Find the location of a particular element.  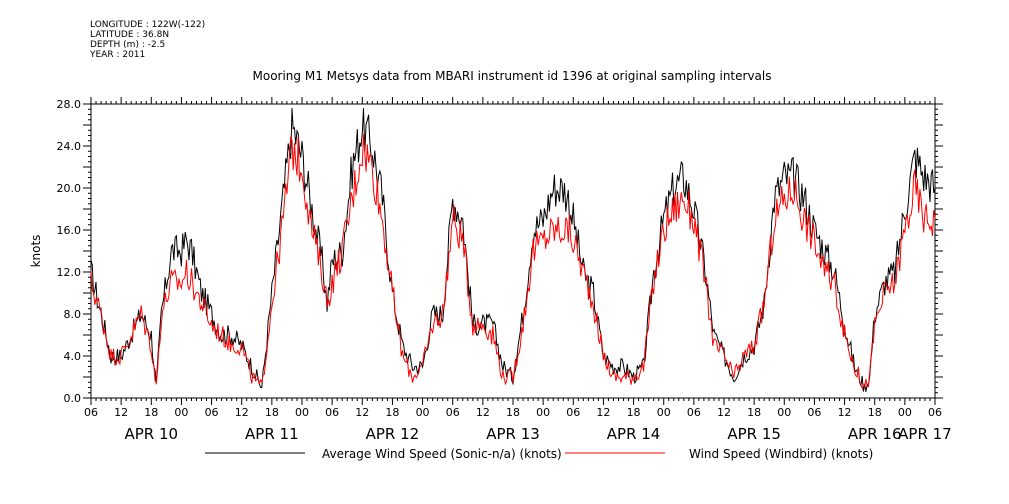

date-label: APR 17 is located at coordinates (925, 434).